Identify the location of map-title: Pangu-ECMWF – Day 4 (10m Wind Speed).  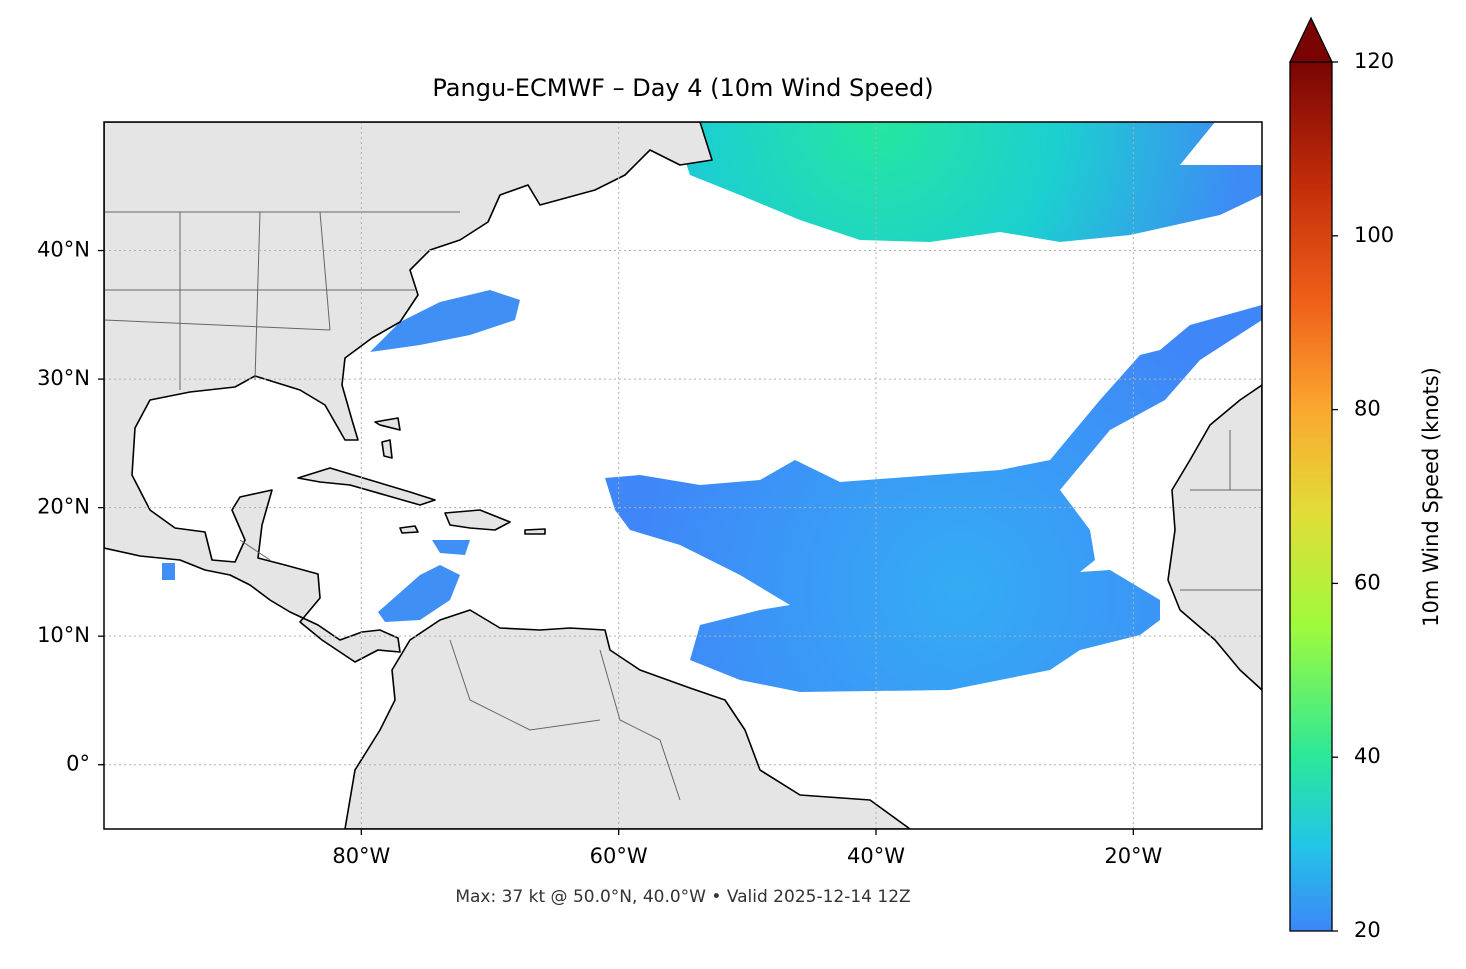
(682, 88).